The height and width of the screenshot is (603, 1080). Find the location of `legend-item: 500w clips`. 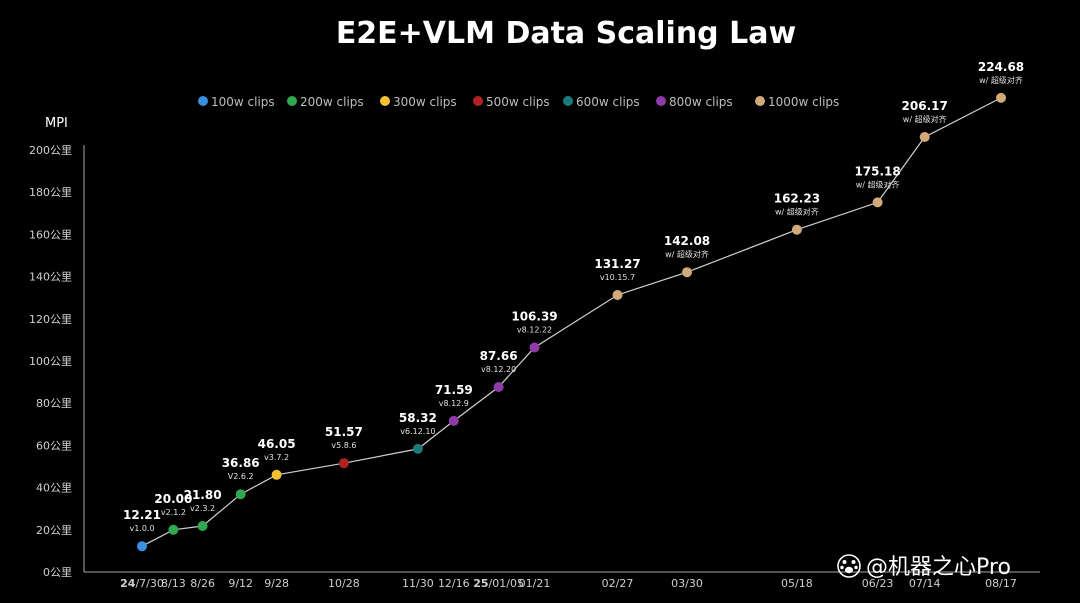

legend-item: 500w clips is located at coordinates (511, 102).